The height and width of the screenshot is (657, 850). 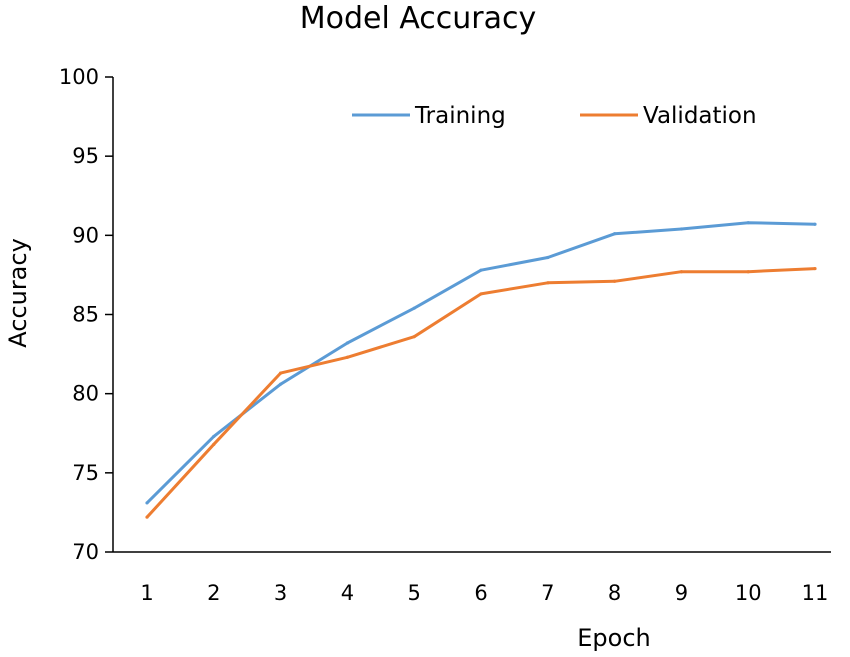 What do you see at coordinates (418, 18) in the screenshot?
I see `chart-title: Model Accuracy` at bounding box center [418, 18].